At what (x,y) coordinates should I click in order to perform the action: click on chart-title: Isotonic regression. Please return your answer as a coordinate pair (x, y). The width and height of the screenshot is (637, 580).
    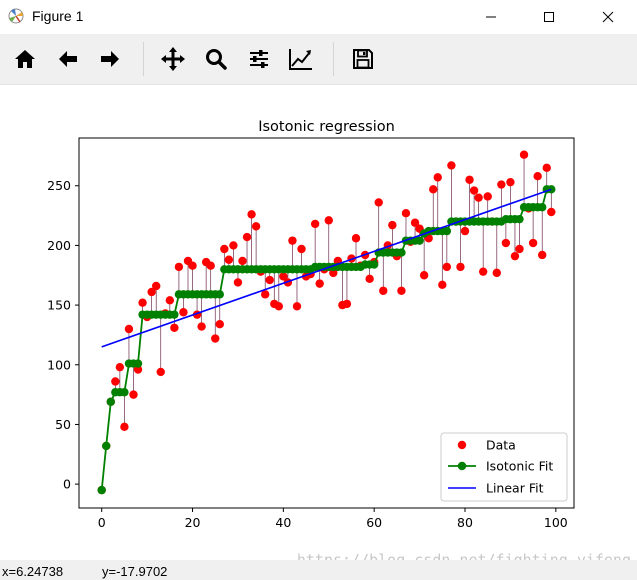
    Looking at the image, I should click on (326, 127).